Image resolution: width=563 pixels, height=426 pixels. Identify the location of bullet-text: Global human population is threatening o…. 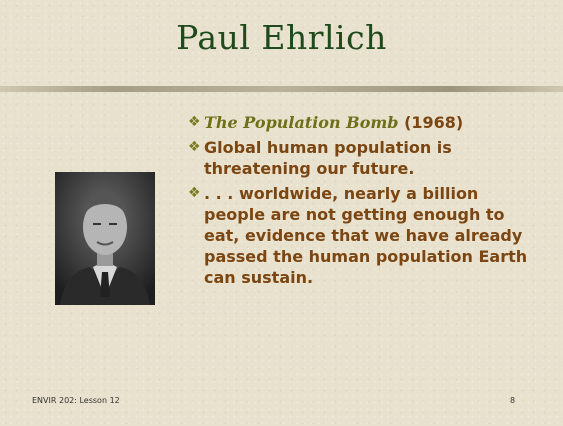
(328, 158).